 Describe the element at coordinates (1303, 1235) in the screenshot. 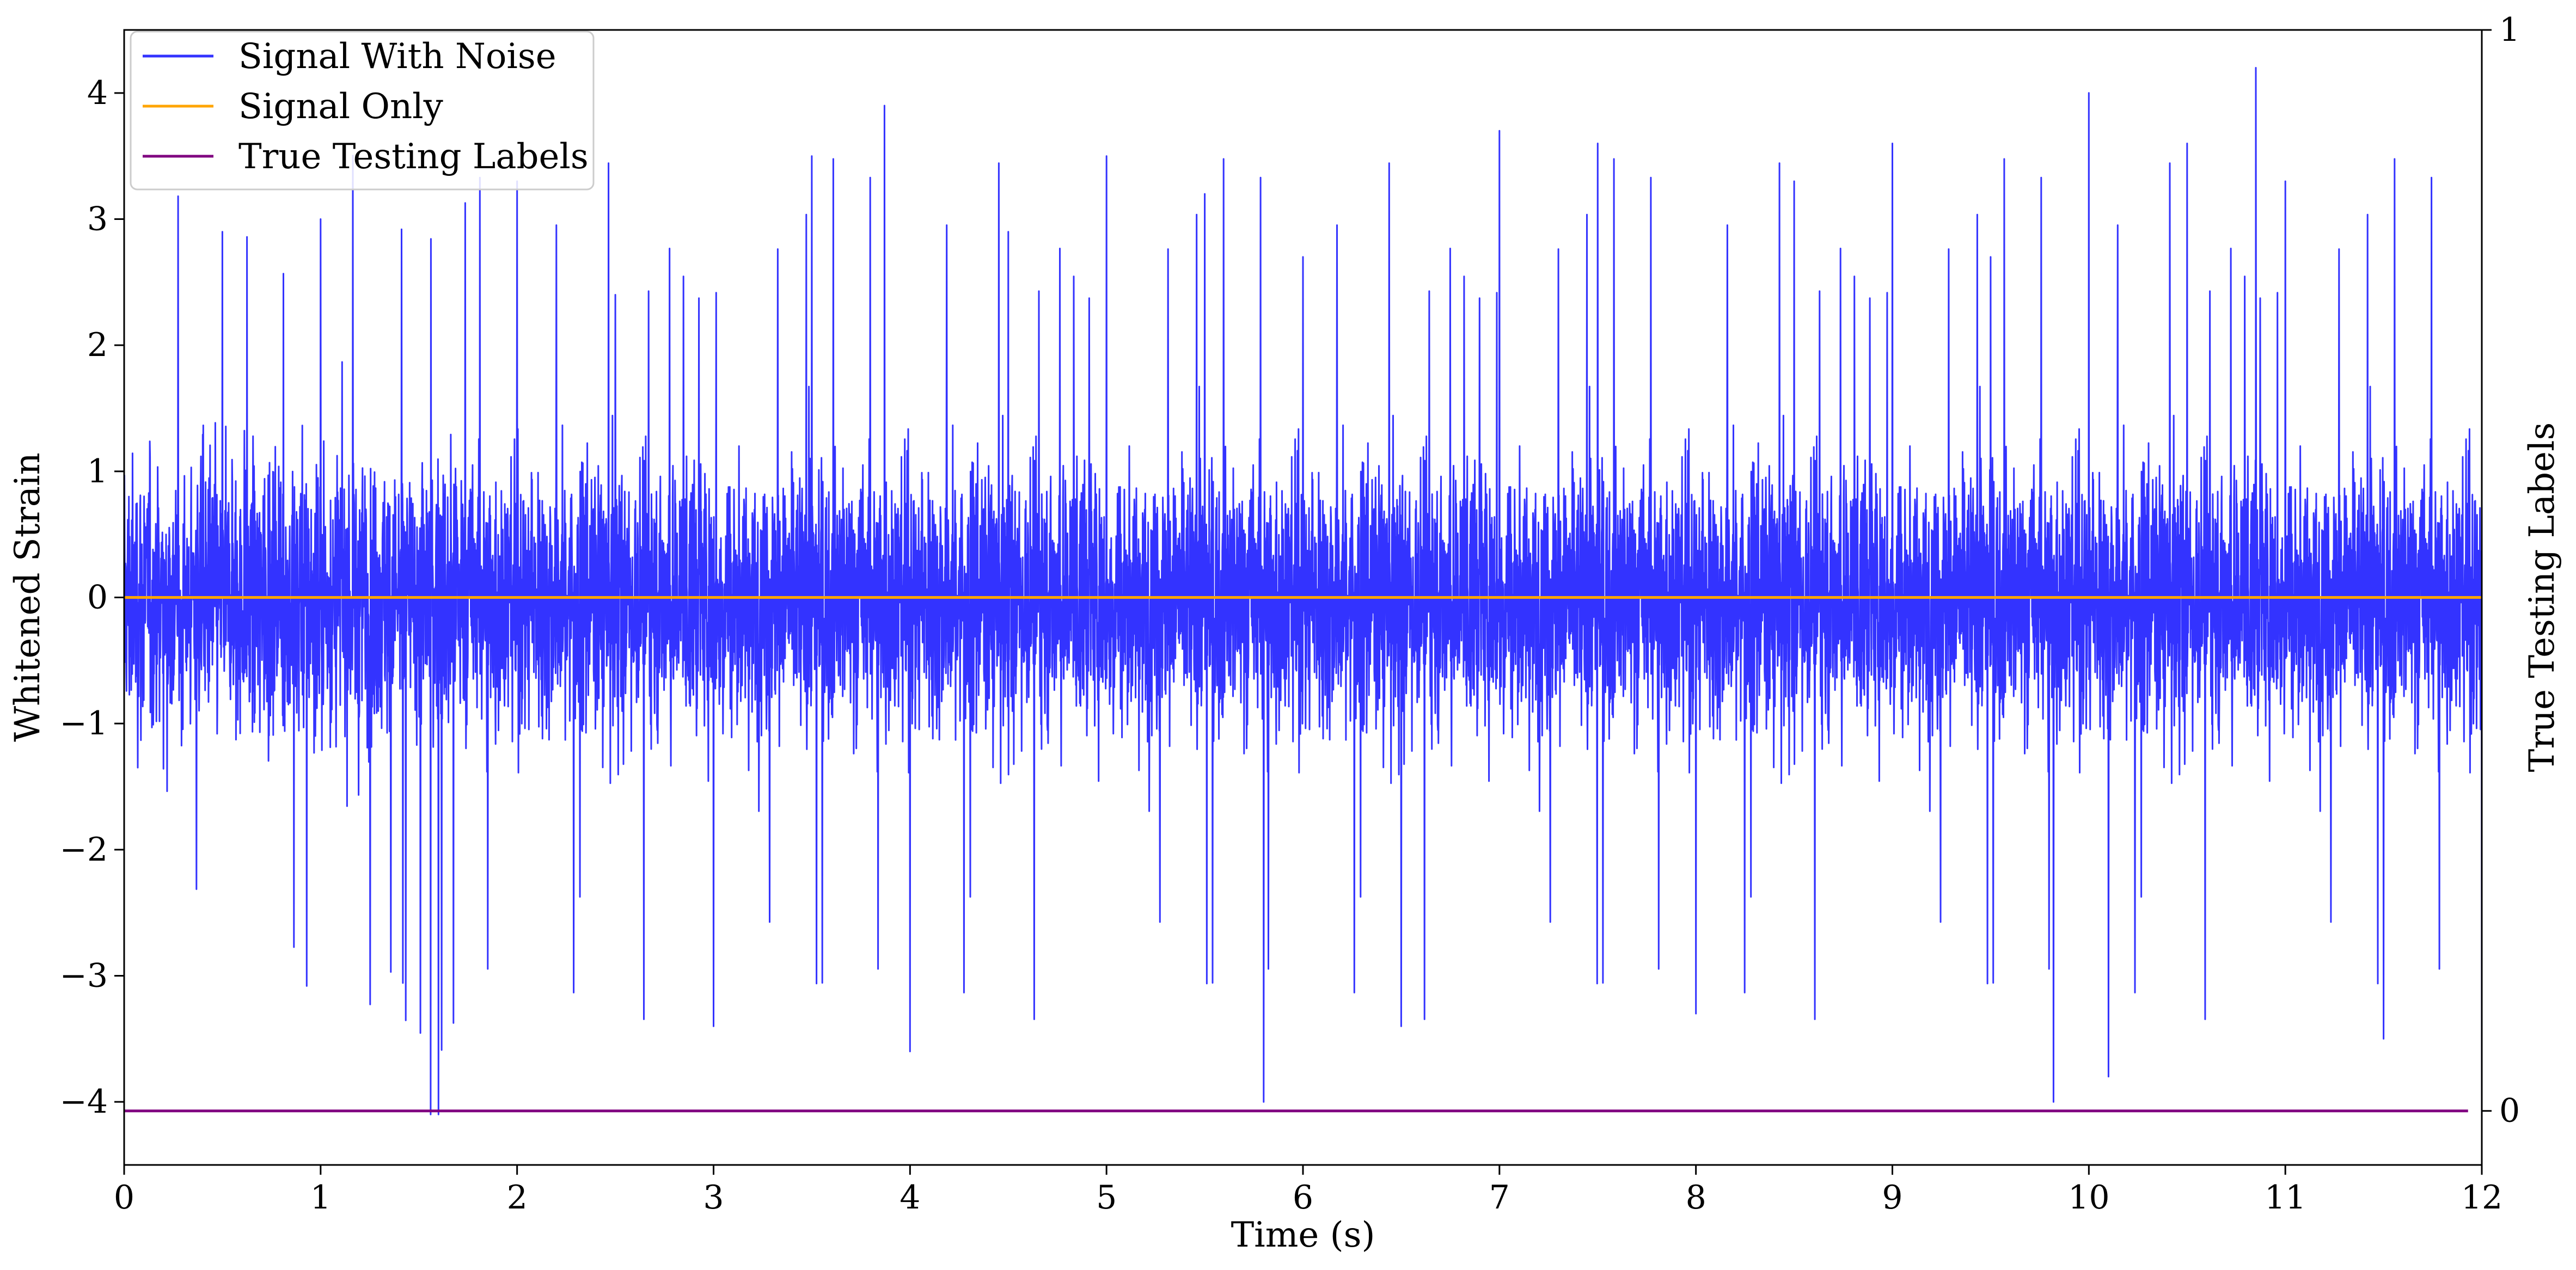

I see `x-axis-title: Time (s)` at that location.